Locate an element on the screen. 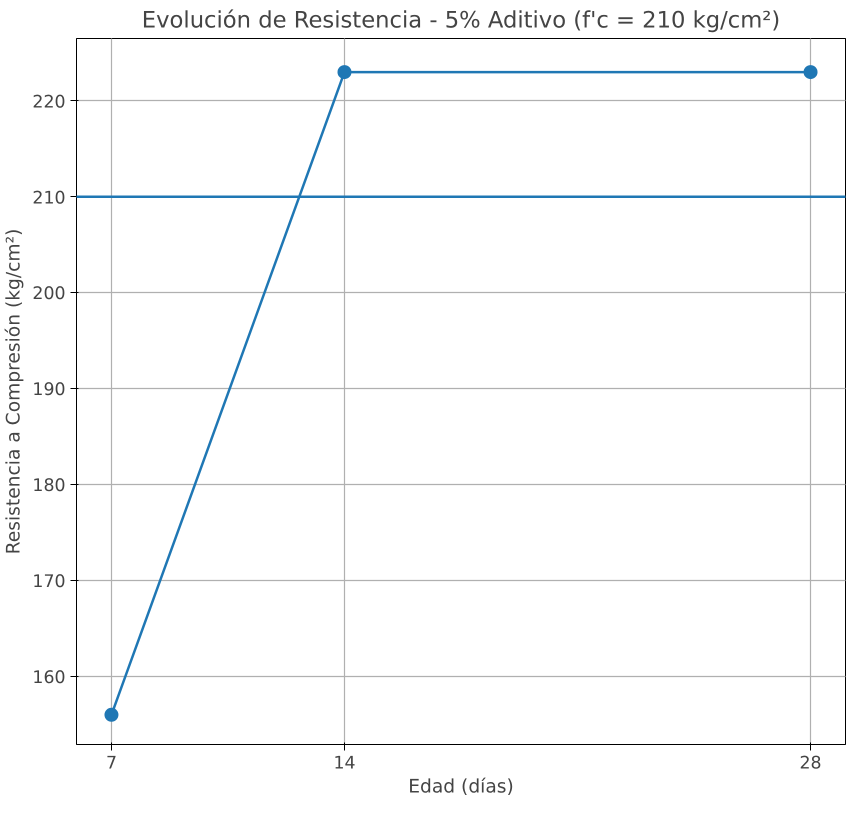  chart-title: Evolución de Resistencia - 5% Aditivo (f'c = 210 kg/cm²) is located at coordinates (461, 21).